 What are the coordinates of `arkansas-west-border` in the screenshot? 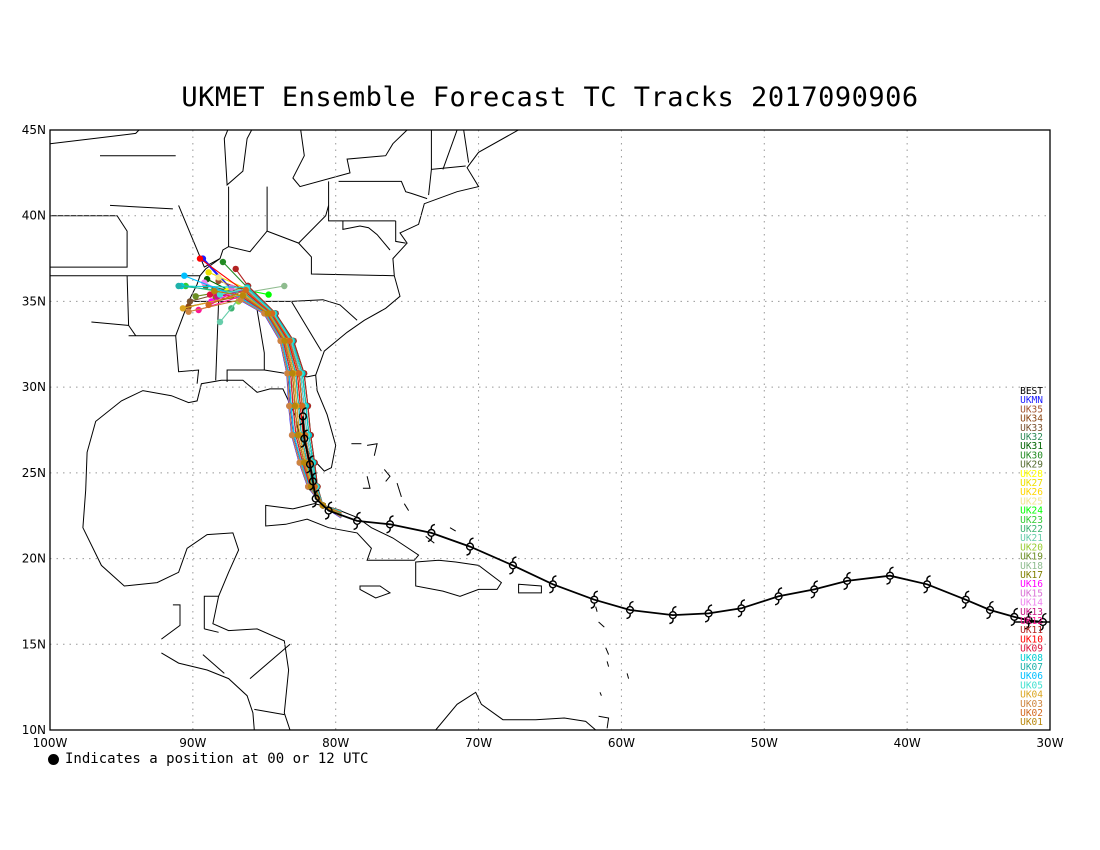 It's located at (131, 305).